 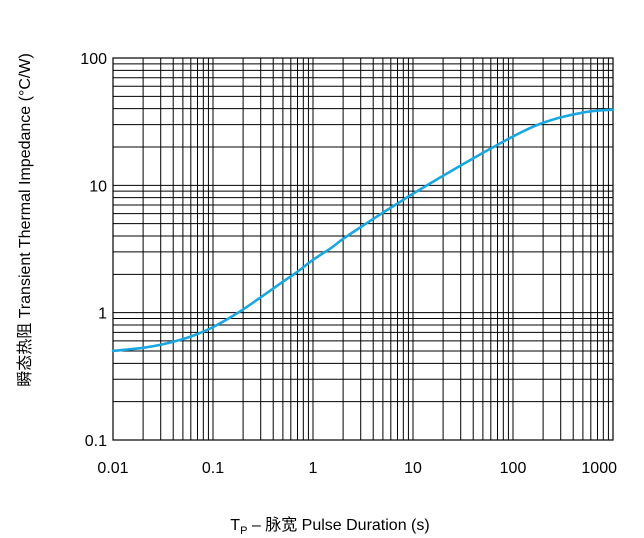 I want to click on y-tick-labels: 0.1 1 10 100, so click(x=93, y=250).